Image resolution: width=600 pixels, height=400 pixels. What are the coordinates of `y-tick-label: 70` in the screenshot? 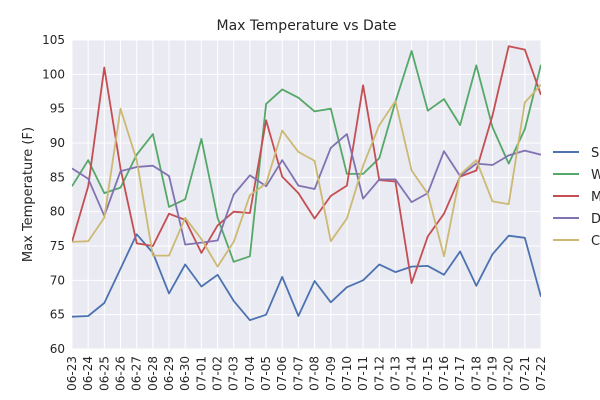 It's located at (57, 280).